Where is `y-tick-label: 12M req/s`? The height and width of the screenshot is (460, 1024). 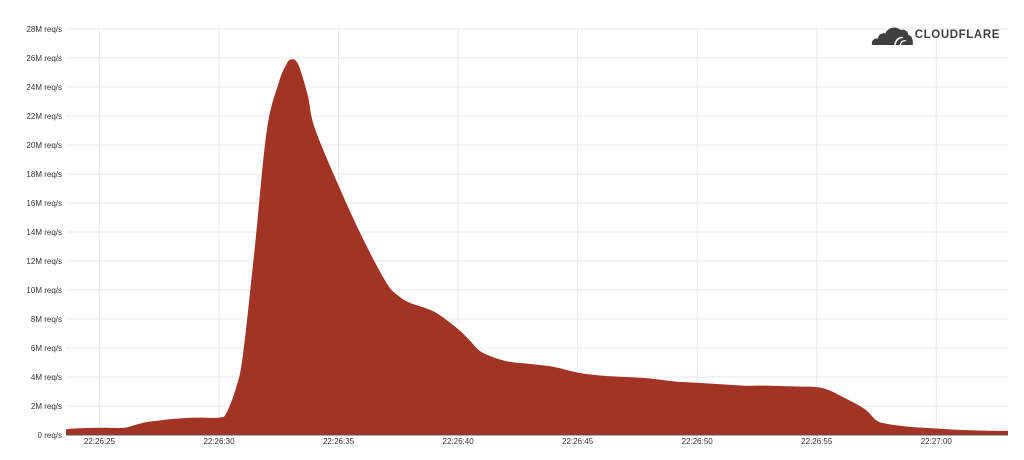 y-tick-label: 12M req/s is located at coordinates (44, 261).